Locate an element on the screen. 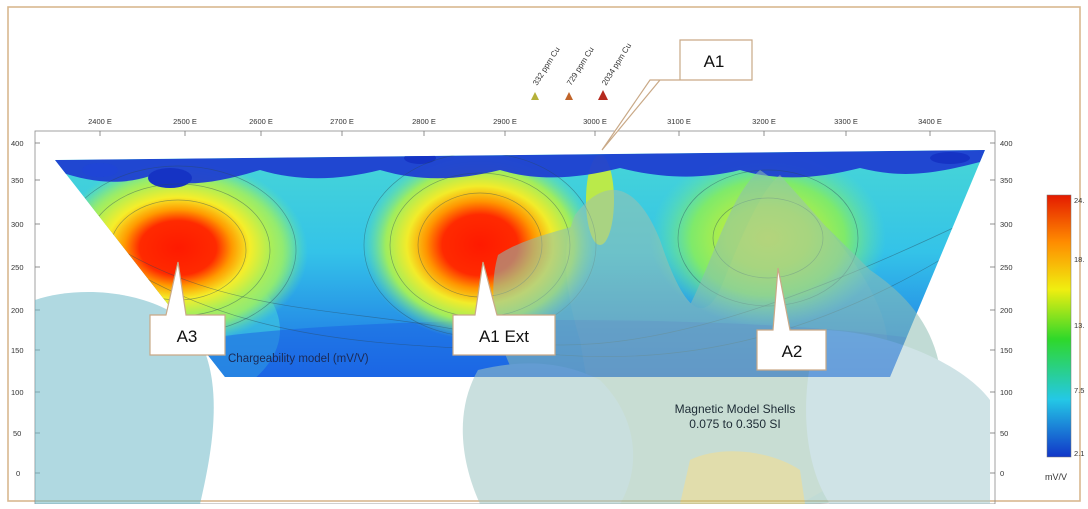 The height and width of the screenshot is (509, 1088). colorbar-legend: 24. 18. 13. 7.5 2.1 mV/V is located at coordinates (1064, 338).